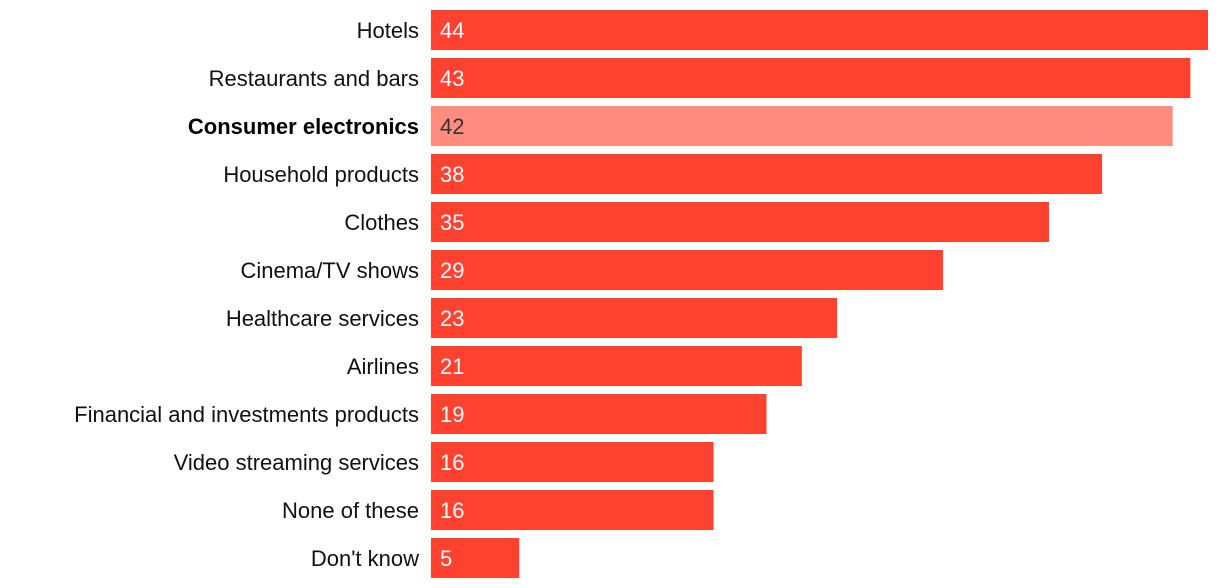 The height and width of the screenshot is (588, 1220). I want to click on category-label: Restaurants and bars, so click(314, 78).